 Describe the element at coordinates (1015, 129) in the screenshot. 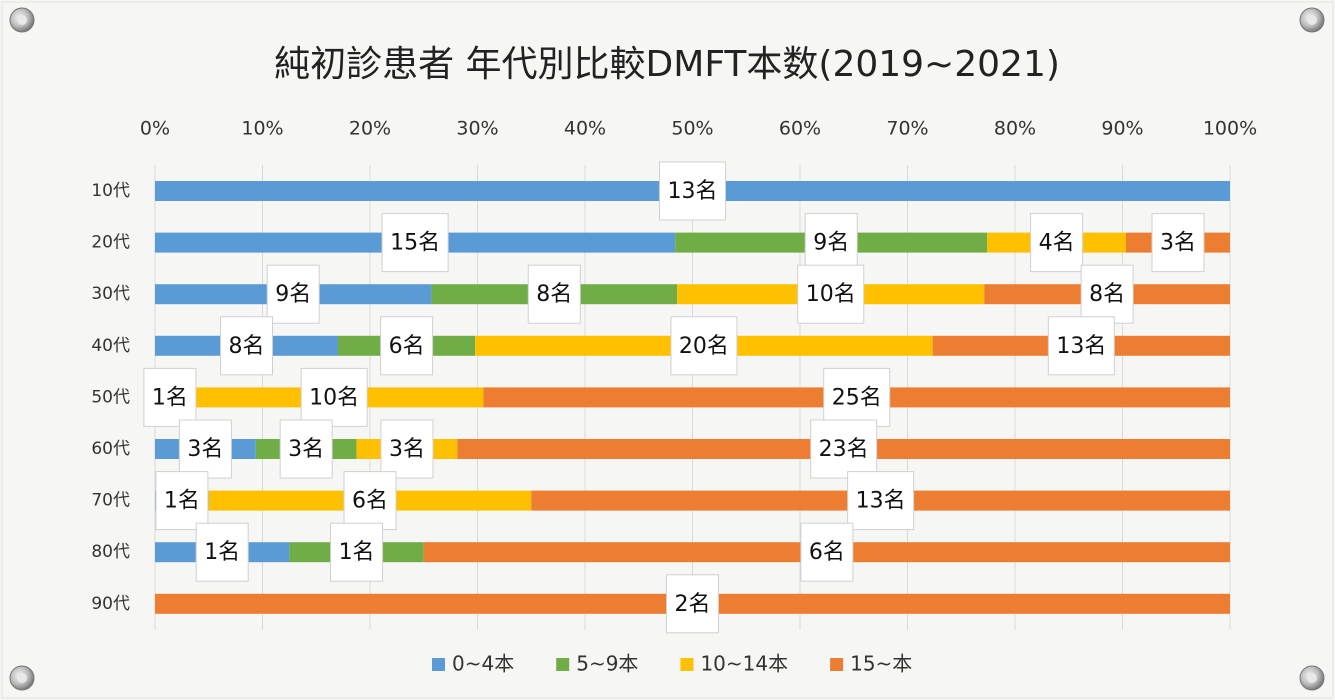

I see `x-tick-label: 80%` at that location.